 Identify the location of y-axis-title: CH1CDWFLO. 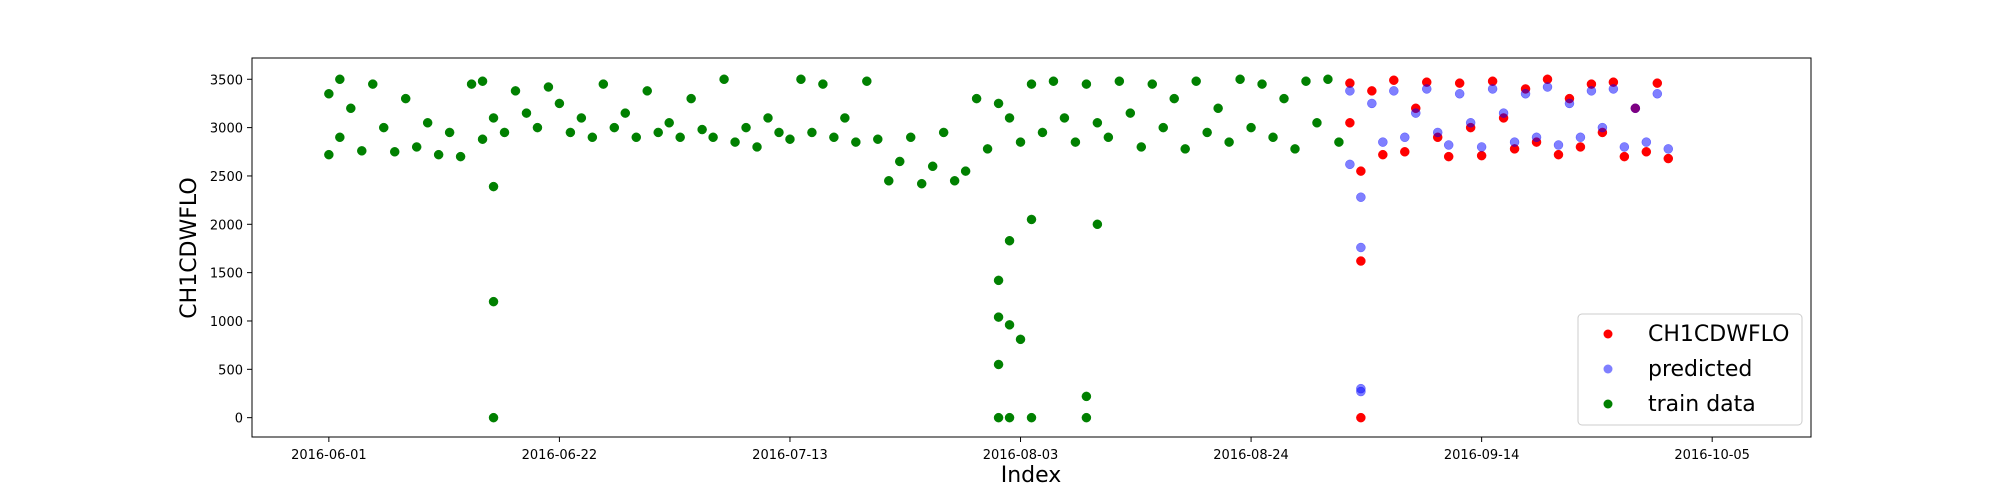
(189, 247).